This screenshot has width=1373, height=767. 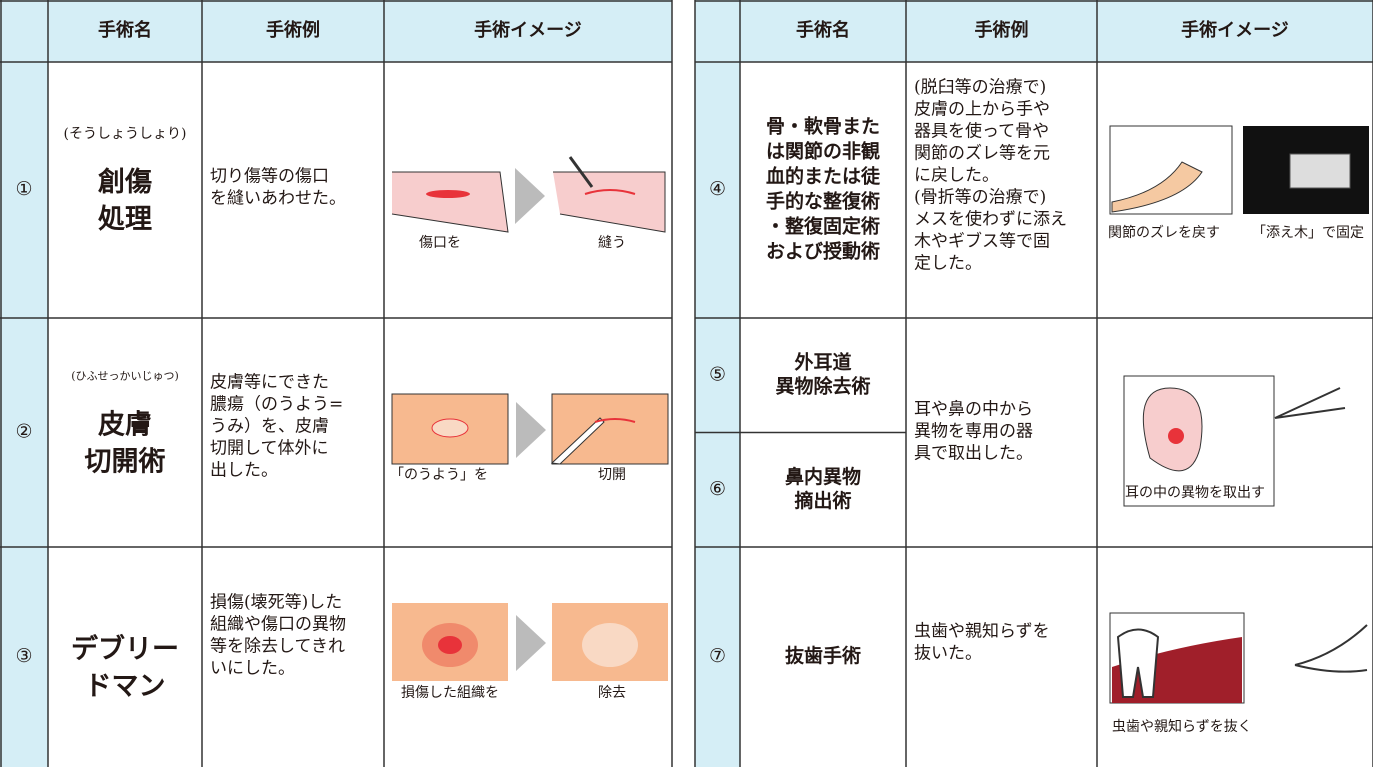 I want to click on cleaned-area, so click(x=610, y=645).